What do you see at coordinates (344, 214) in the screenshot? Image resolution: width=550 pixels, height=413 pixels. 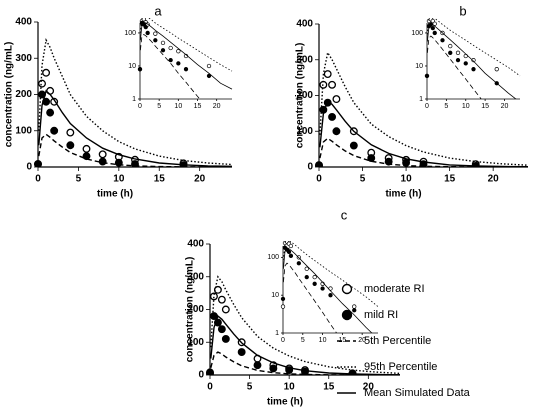 I see `panel-label: c` at bounding box center [344, 214].